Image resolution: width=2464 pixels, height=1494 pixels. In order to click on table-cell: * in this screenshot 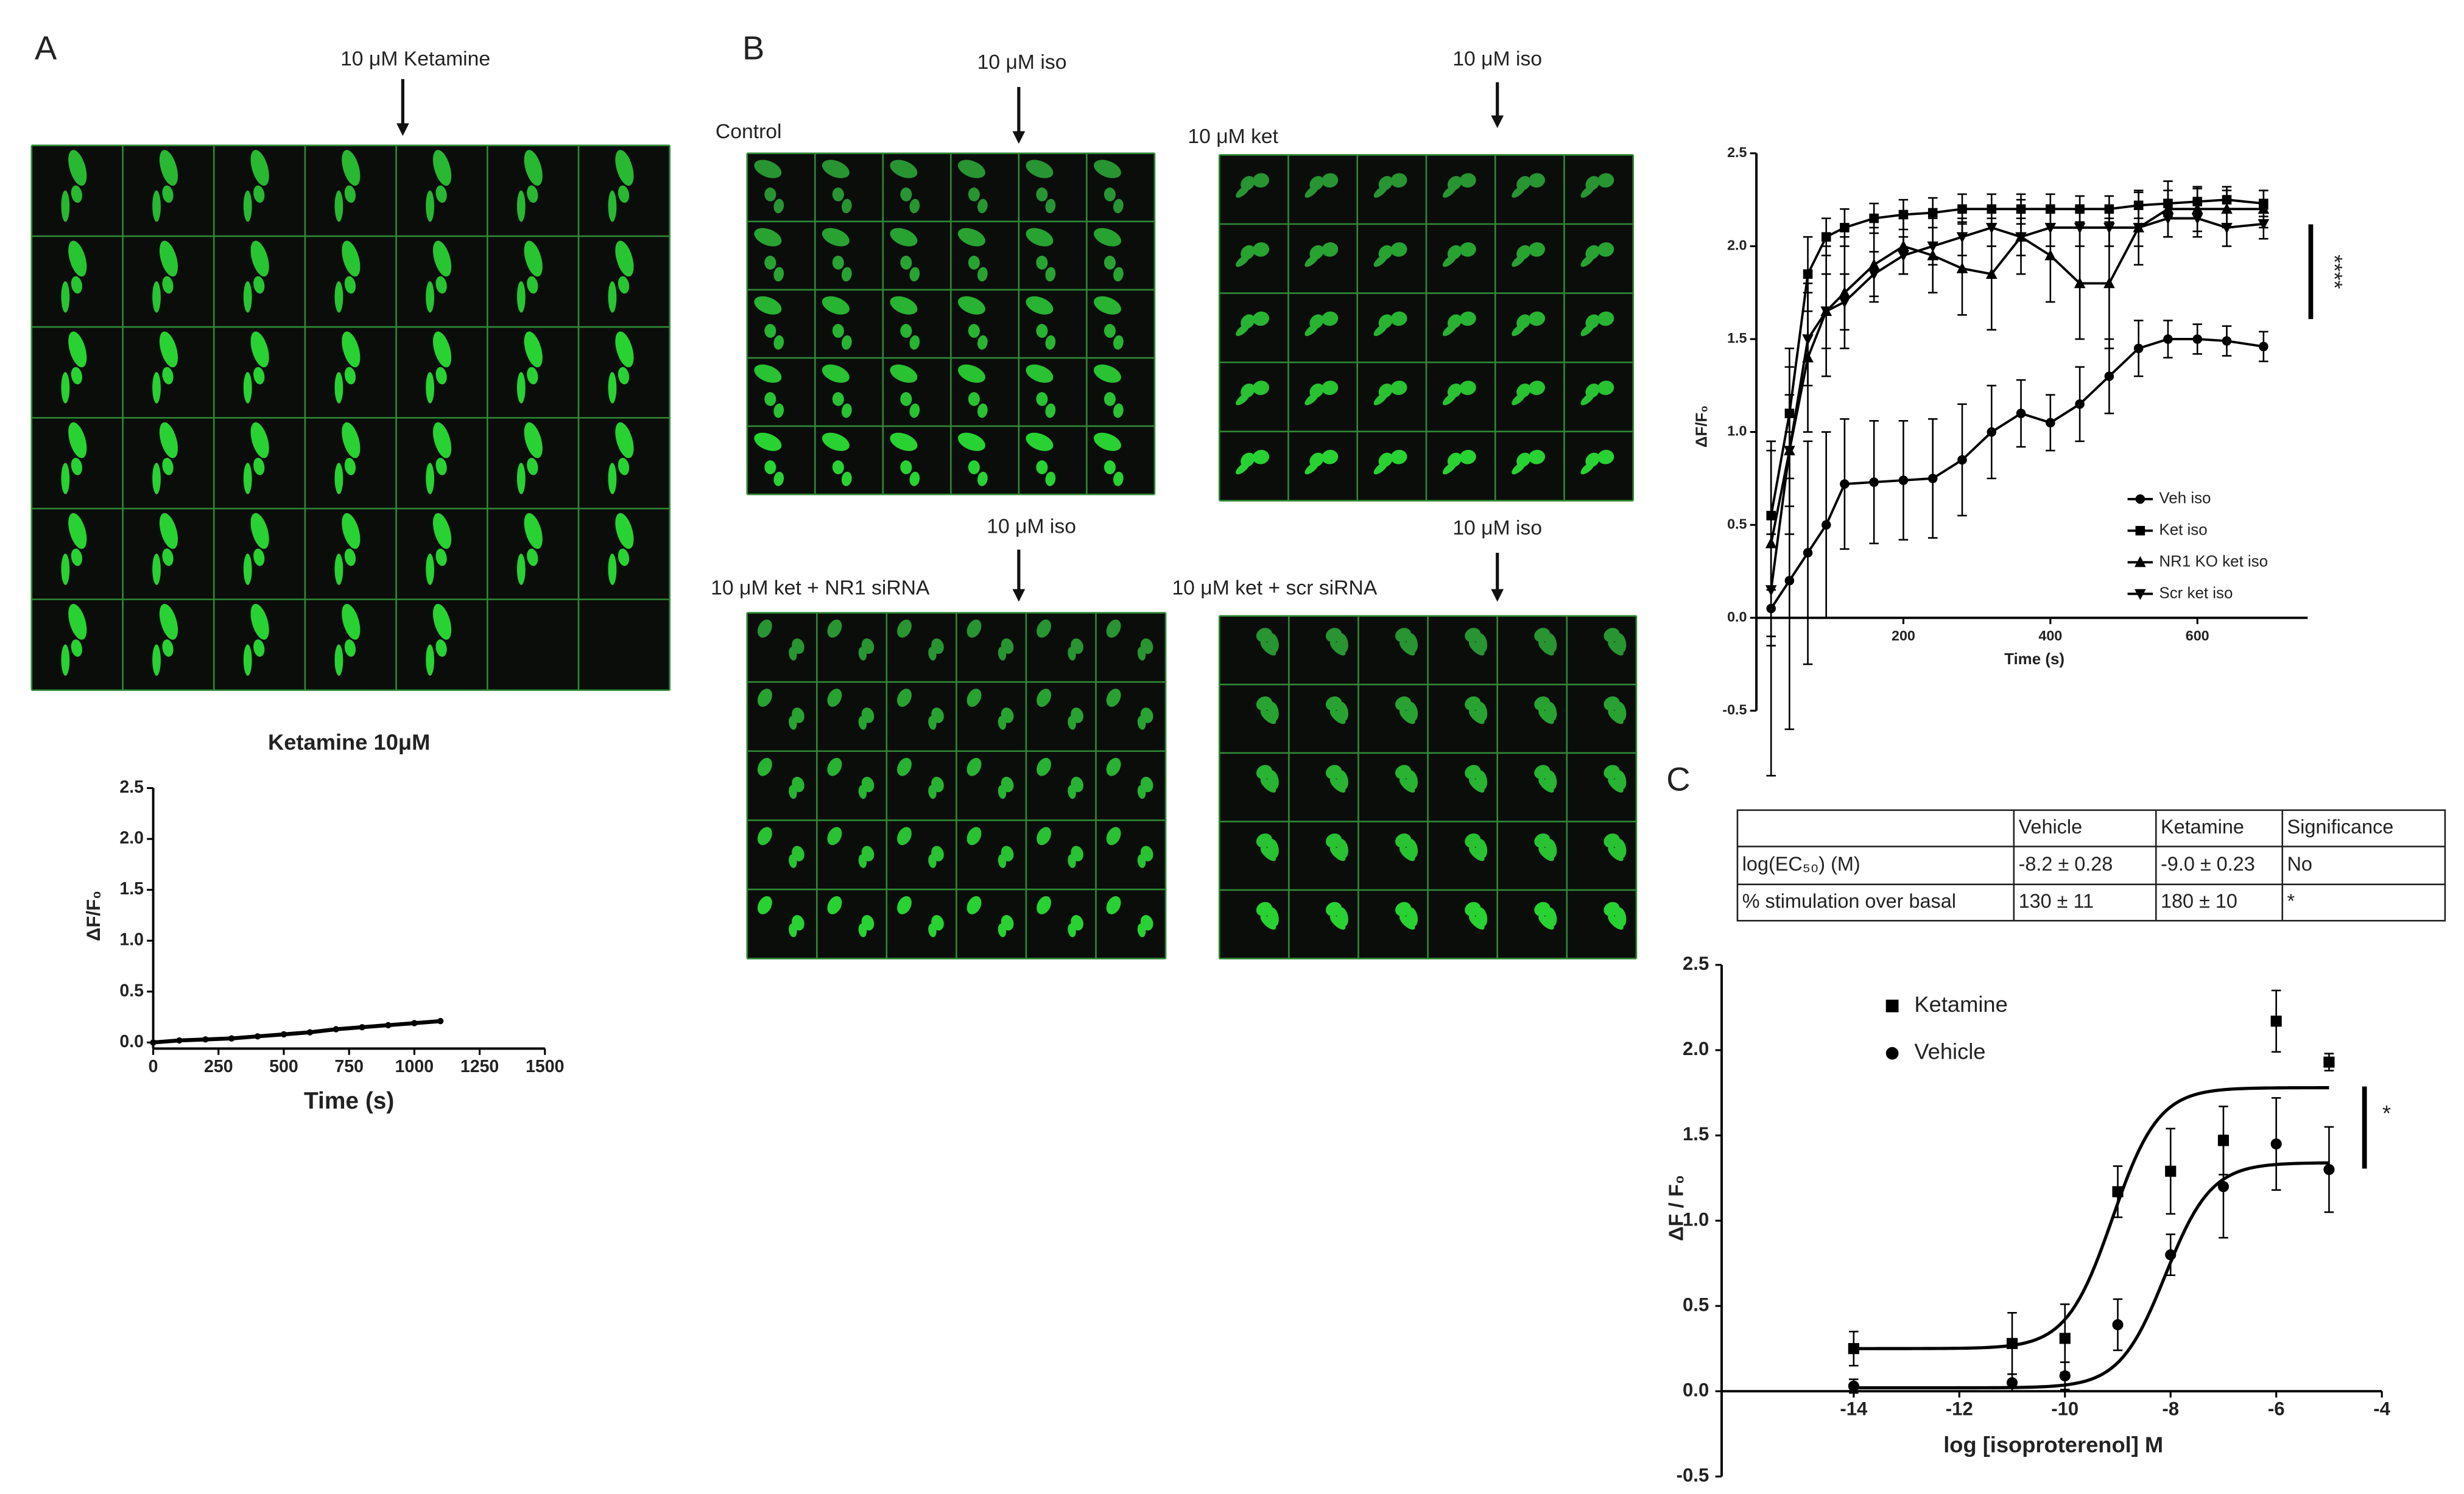, I will do `click(2291, 901)`.